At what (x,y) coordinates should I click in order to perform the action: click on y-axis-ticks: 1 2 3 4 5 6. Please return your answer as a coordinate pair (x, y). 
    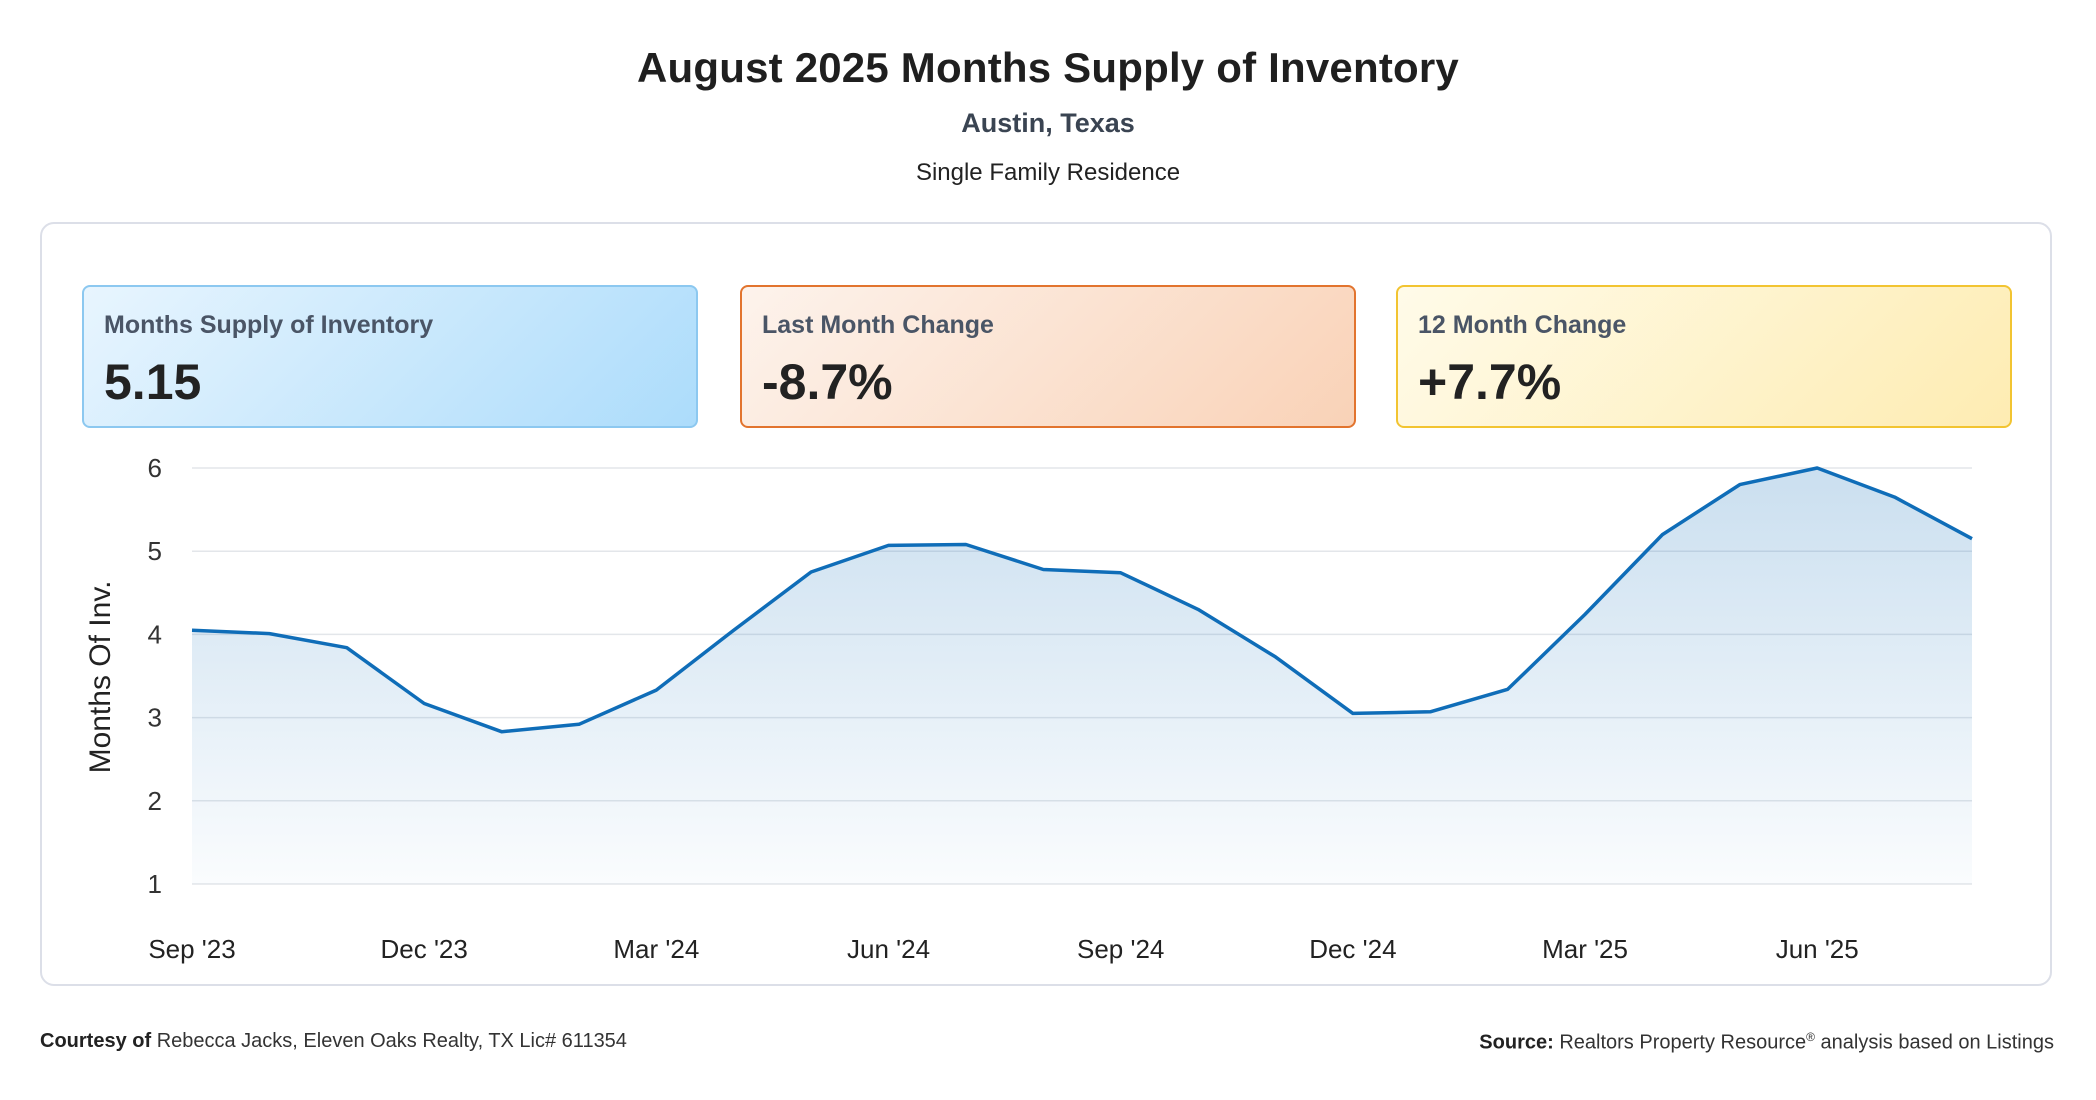
    Looking at the image, I should click on (155, 676).